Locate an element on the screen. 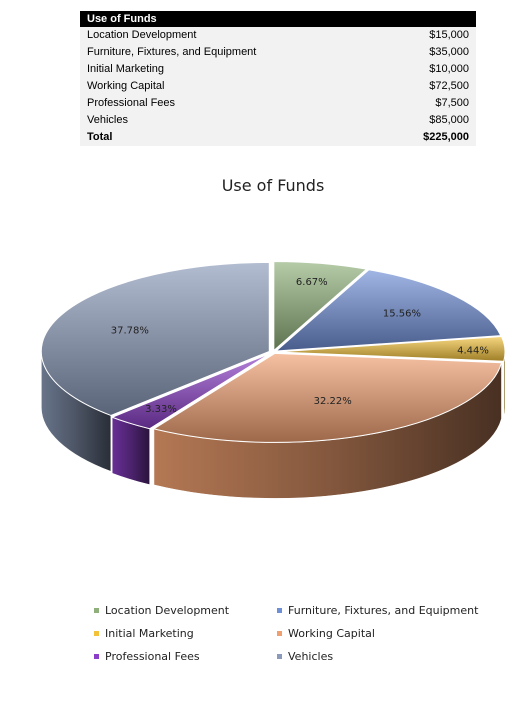 The height and width of the screenshot is (703, 529). row-label: Initial Marketing is located at coordinates (229, 69).